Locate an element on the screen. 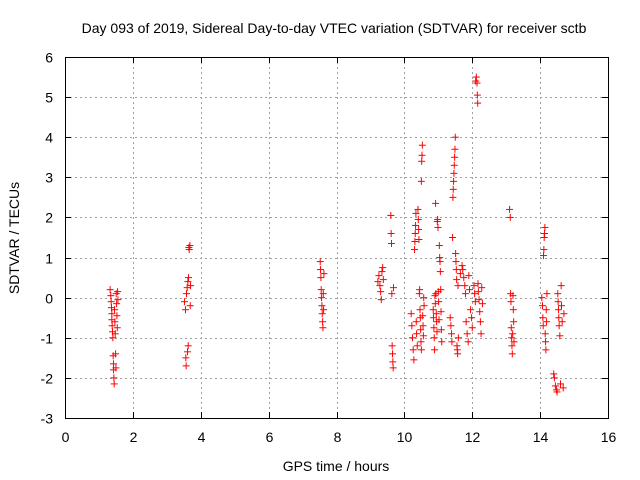 The width and height of the screenshot is (640, 480). y-tick-label: 5 is located at coordinates (49, 98).